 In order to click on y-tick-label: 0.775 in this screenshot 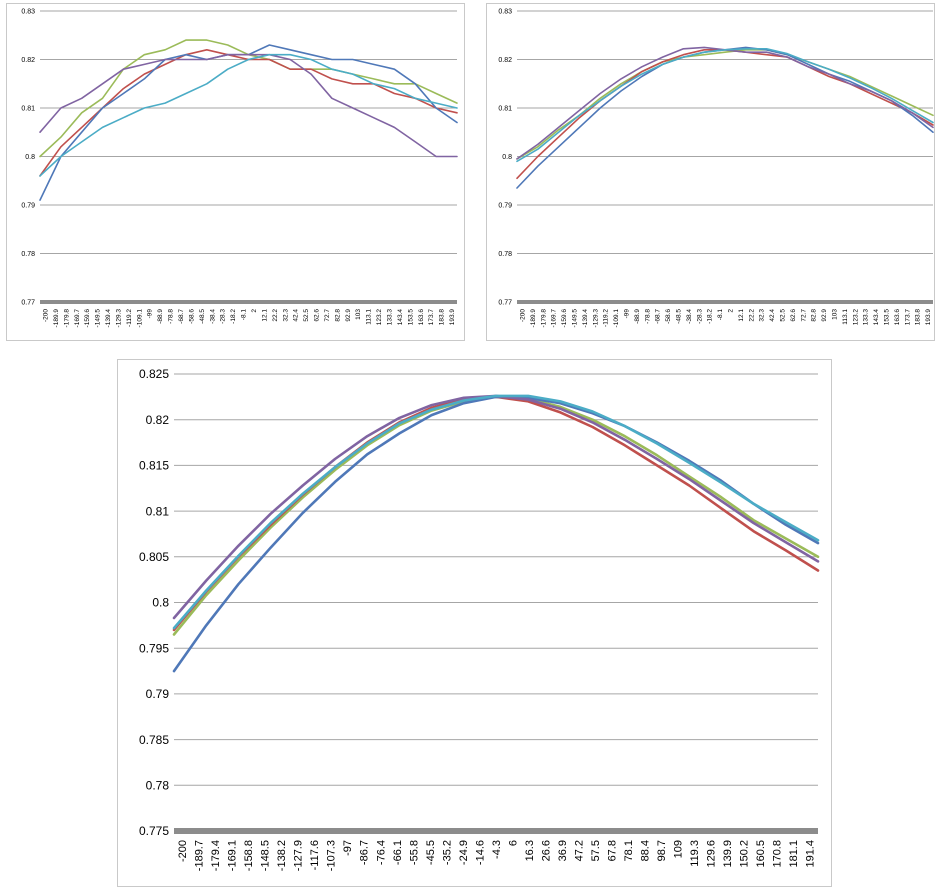, I will do `click(154, 831)`.